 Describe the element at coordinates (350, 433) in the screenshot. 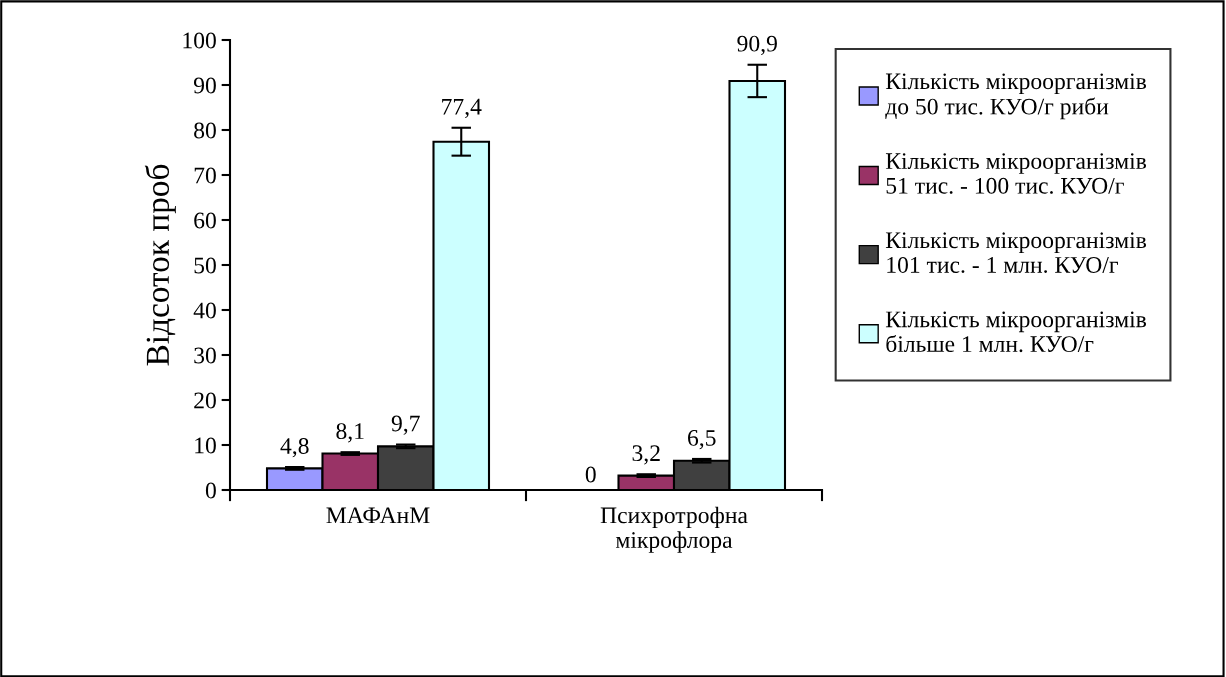

I see `data-label: 8,1` at that location.